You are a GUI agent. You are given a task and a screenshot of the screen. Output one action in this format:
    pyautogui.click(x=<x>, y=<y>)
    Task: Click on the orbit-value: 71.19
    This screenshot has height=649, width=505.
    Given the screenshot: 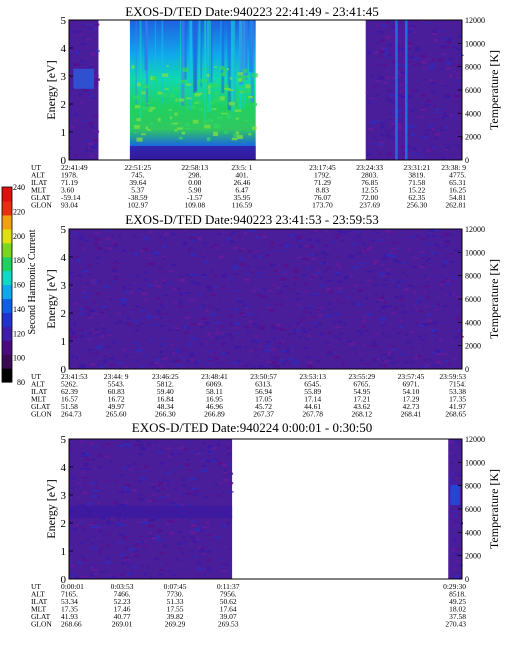 What is the action you would take?
    pyautogui.click(x=69, y=182)
    